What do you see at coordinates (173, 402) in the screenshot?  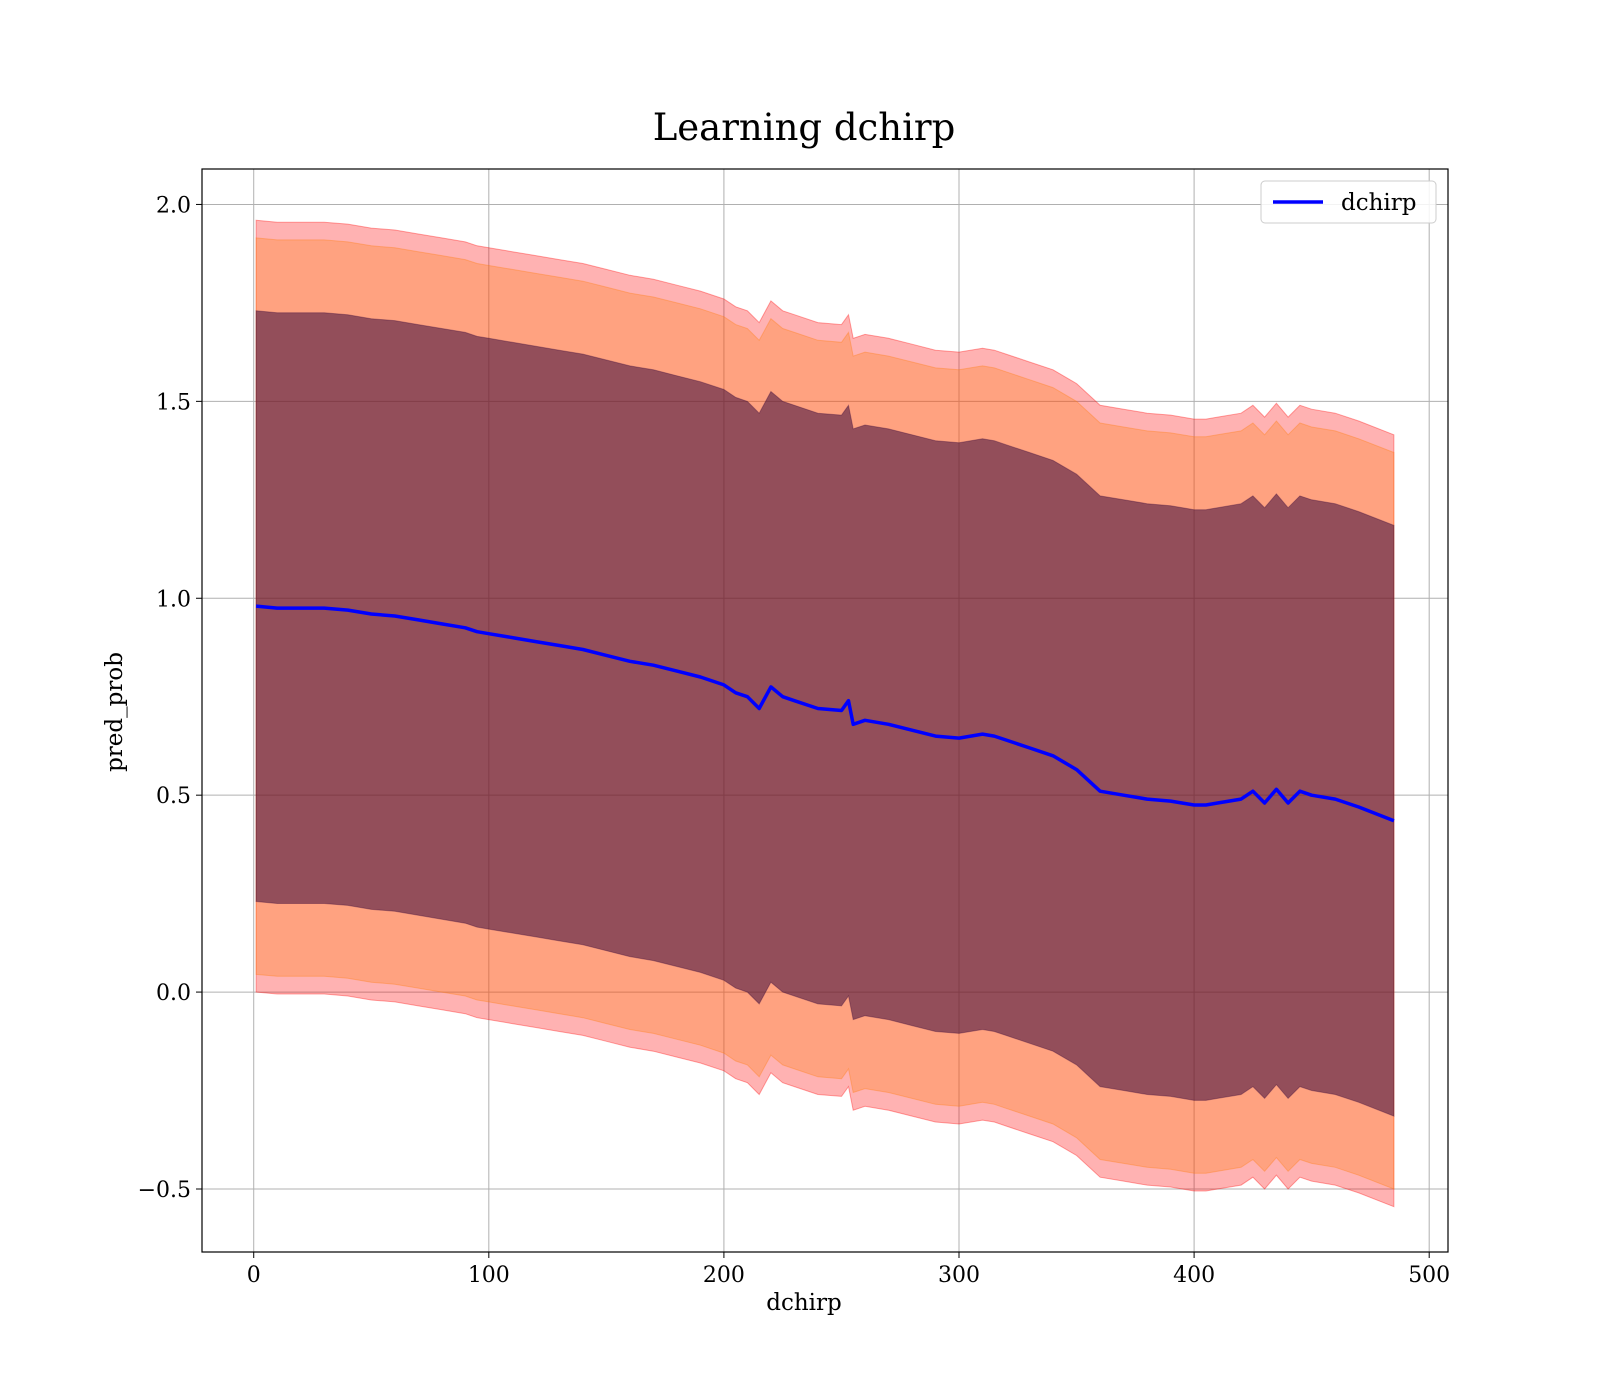 I see `y-tick-label-4: 1.5` at bounding box center [173, 402].